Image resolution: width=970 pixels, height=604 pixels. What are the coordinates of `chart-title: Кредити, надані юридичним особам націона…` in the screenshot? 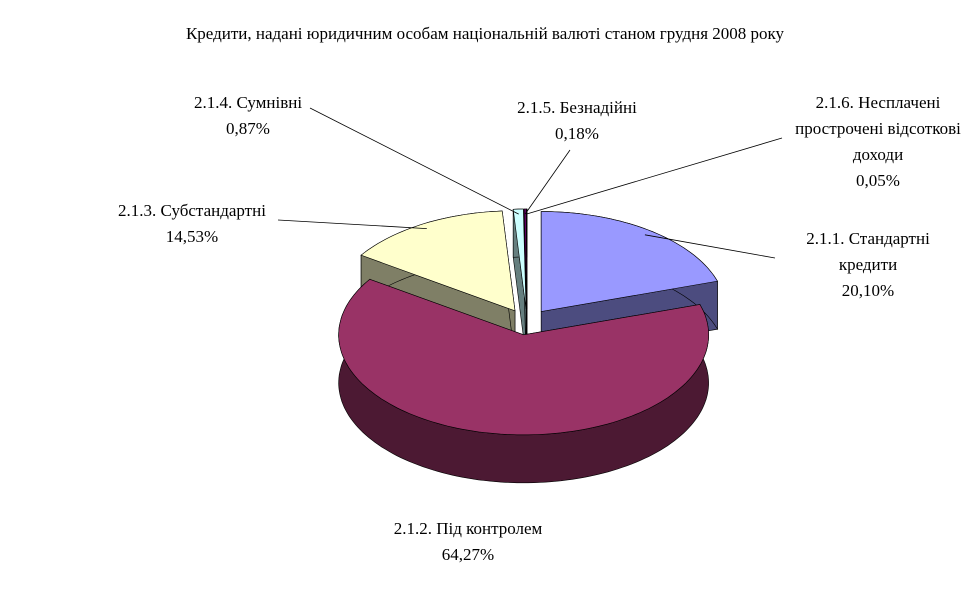 It's located at (485, 33).